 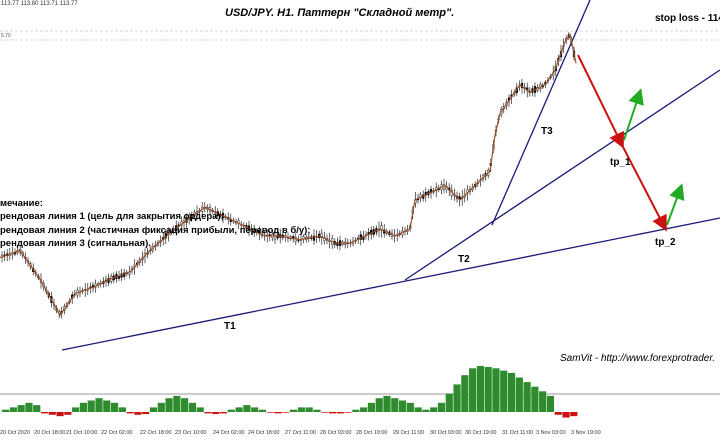 I want to click on stop-loss-label: stop loss - 114., so click(x=687, y=18).